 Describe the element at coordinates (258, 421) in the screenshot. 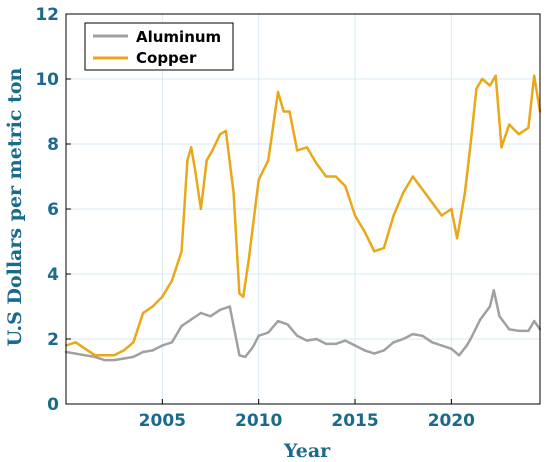

I see `x-tick-label: 2010` at that location.